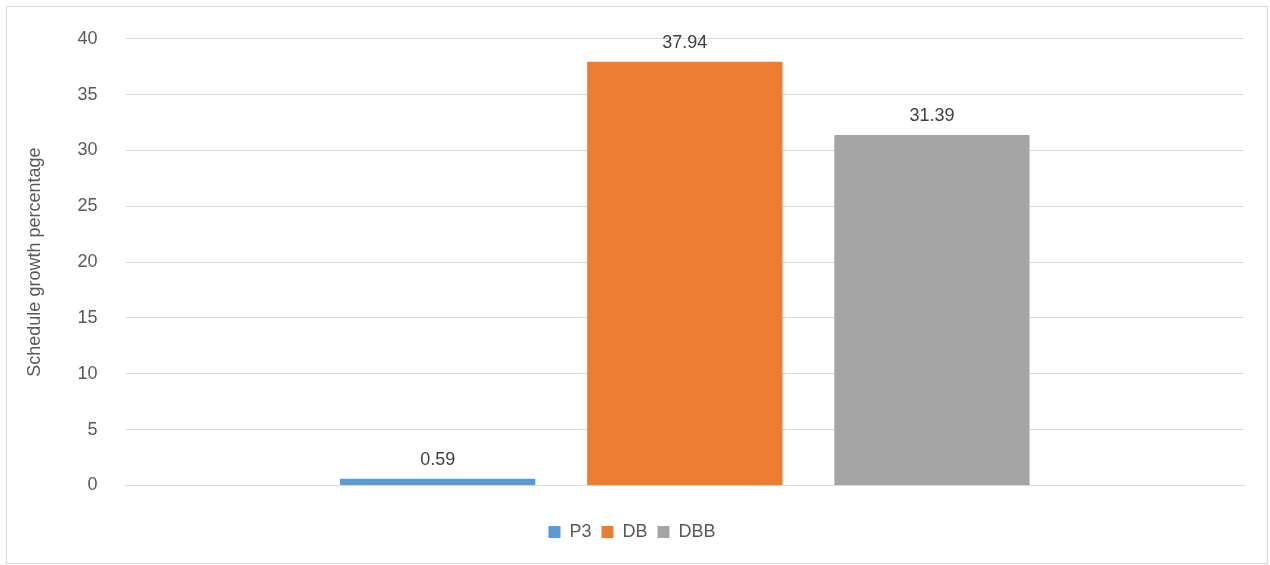  Describe the element at coordinates (438, 458) in the screenshot. I see `data-label: 0.59` at that location.